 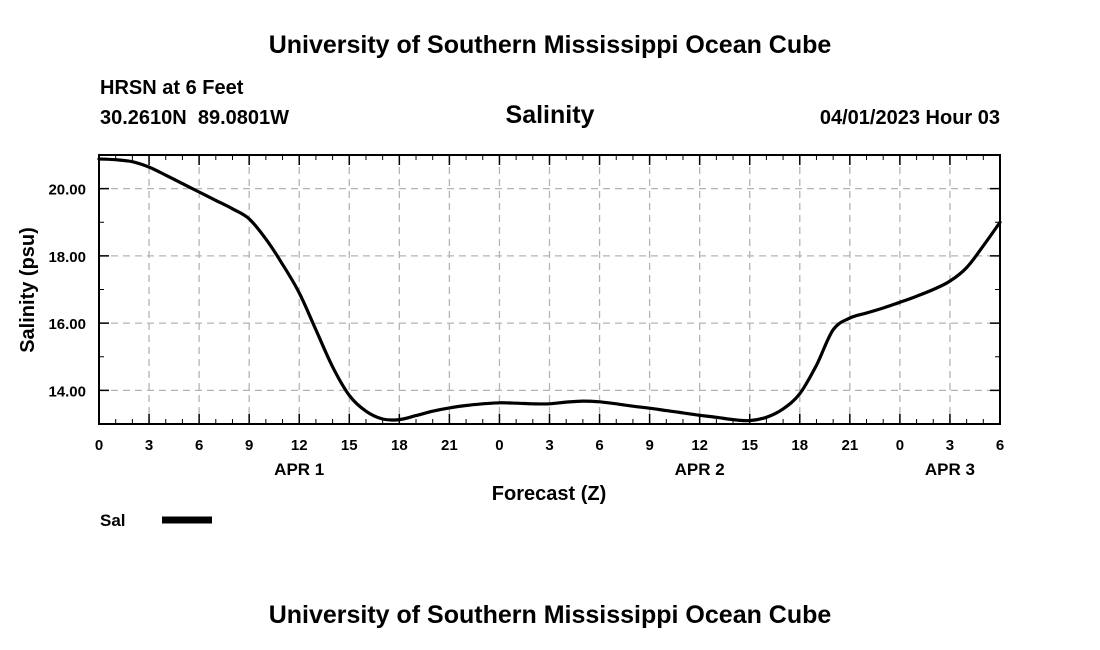 What do you see at coordinates (549, 494) in the screenshot?
I see `x-axis-label: Forecast (Z)` at bounding box center [549, 494].